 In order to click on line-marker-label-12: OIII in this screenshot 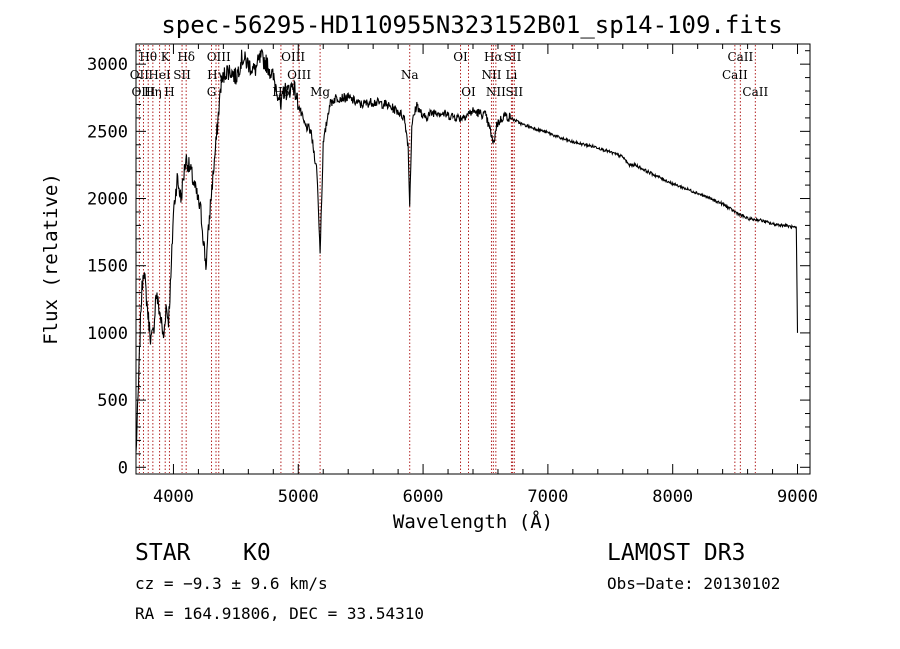, I will do `click(293, 57)`.